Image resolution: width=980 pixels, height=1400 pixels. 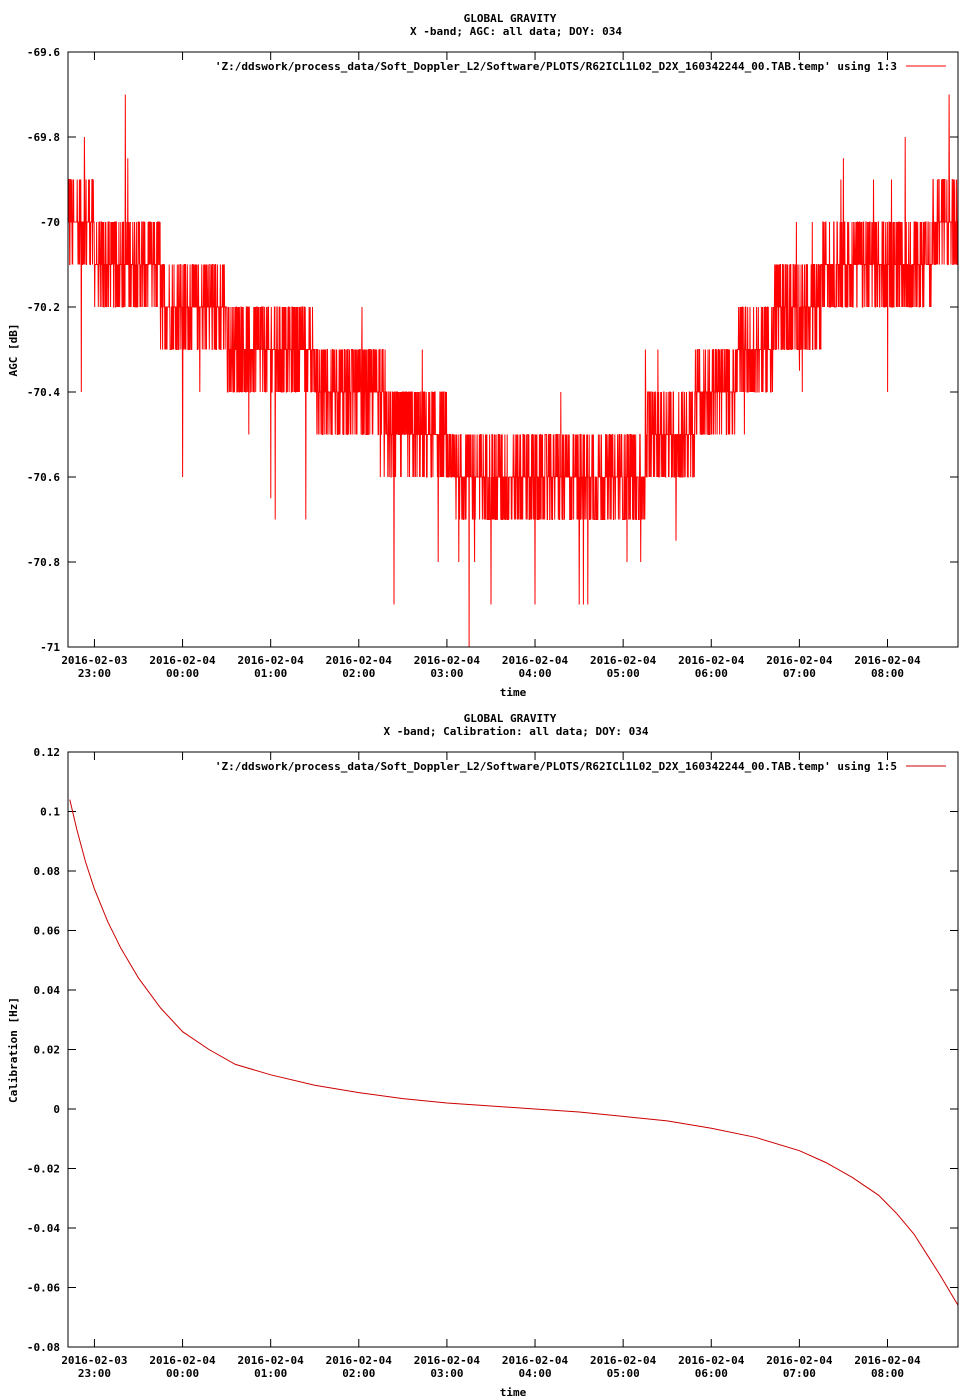 I want to click on y-tick-label: -0.04, so click(x=43, y=1228).